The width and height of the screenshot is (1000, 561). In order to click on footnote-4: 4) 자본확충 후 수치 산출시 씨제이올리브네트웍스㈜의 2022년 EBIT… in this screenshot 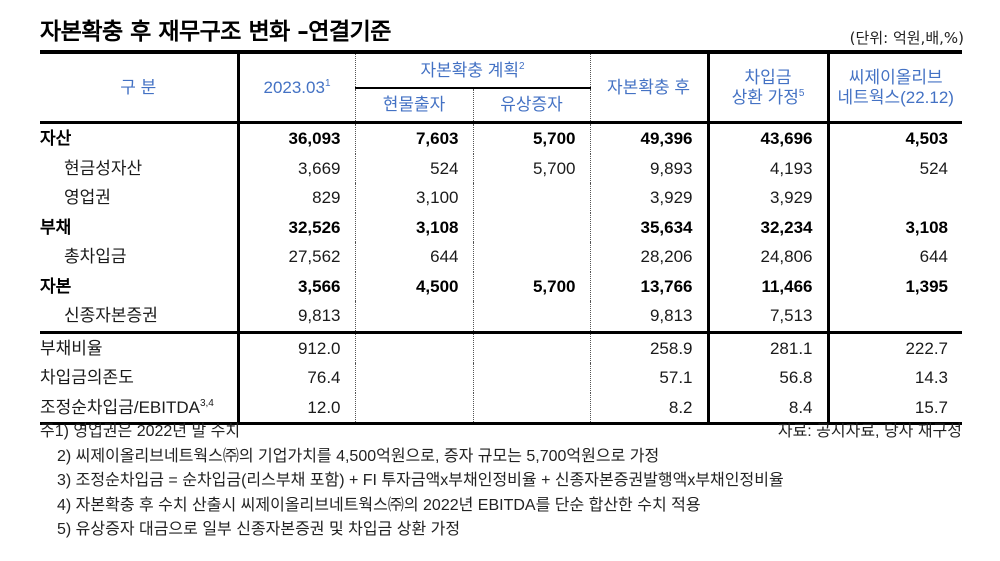, I will do `click(379, 505)`.